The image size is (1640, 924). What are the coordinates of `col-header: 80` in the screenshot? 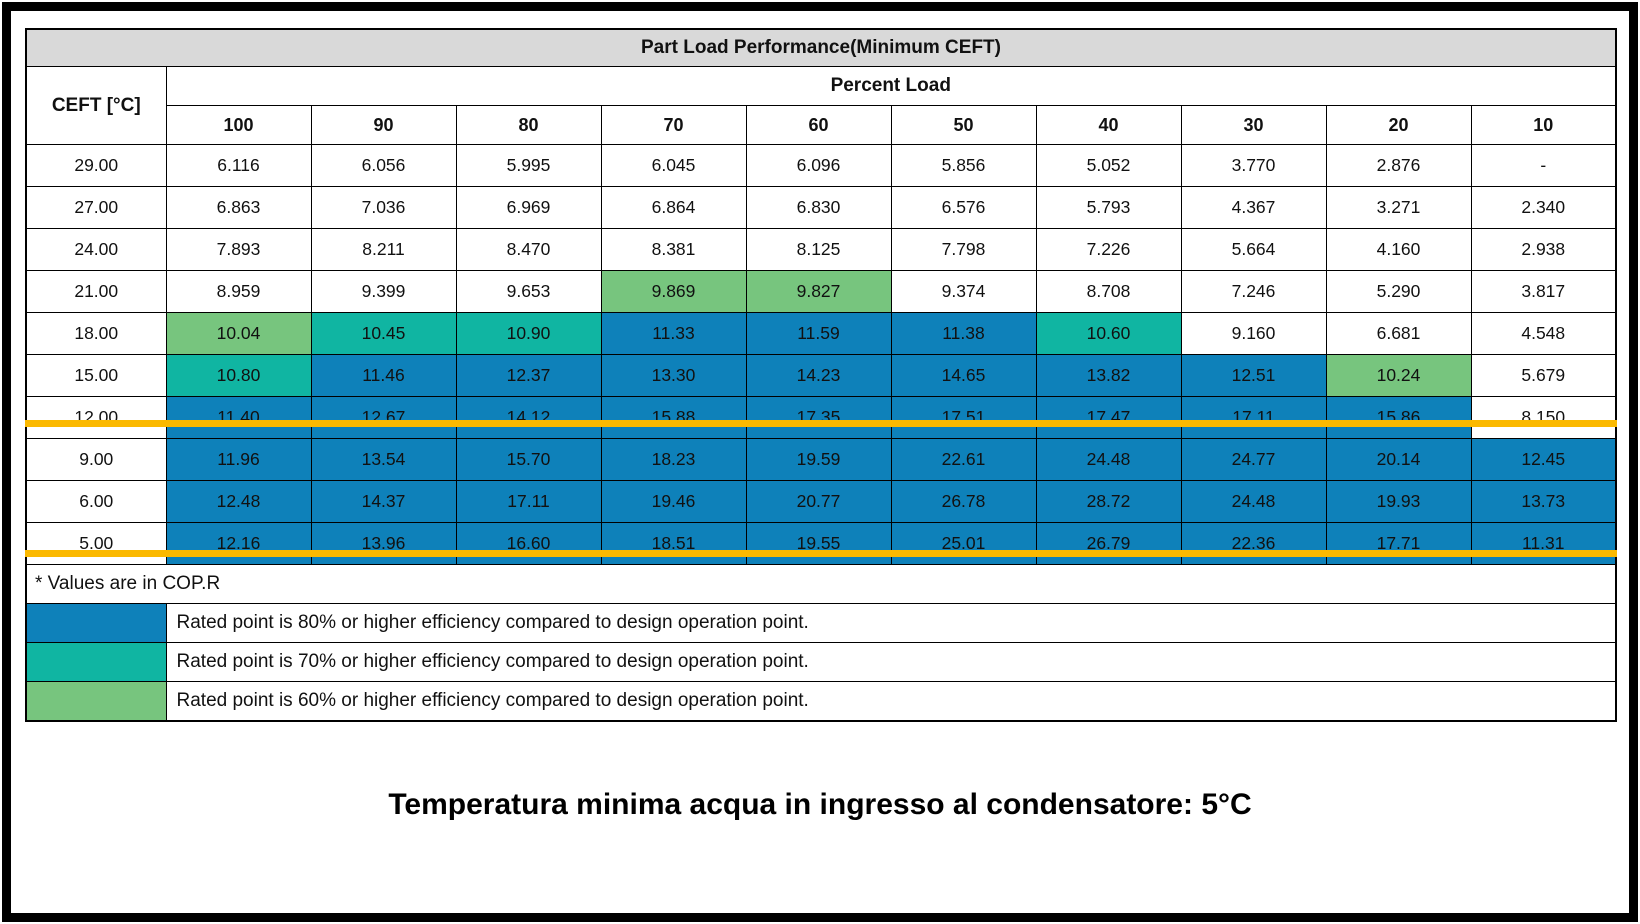 It's located at (528, 125).